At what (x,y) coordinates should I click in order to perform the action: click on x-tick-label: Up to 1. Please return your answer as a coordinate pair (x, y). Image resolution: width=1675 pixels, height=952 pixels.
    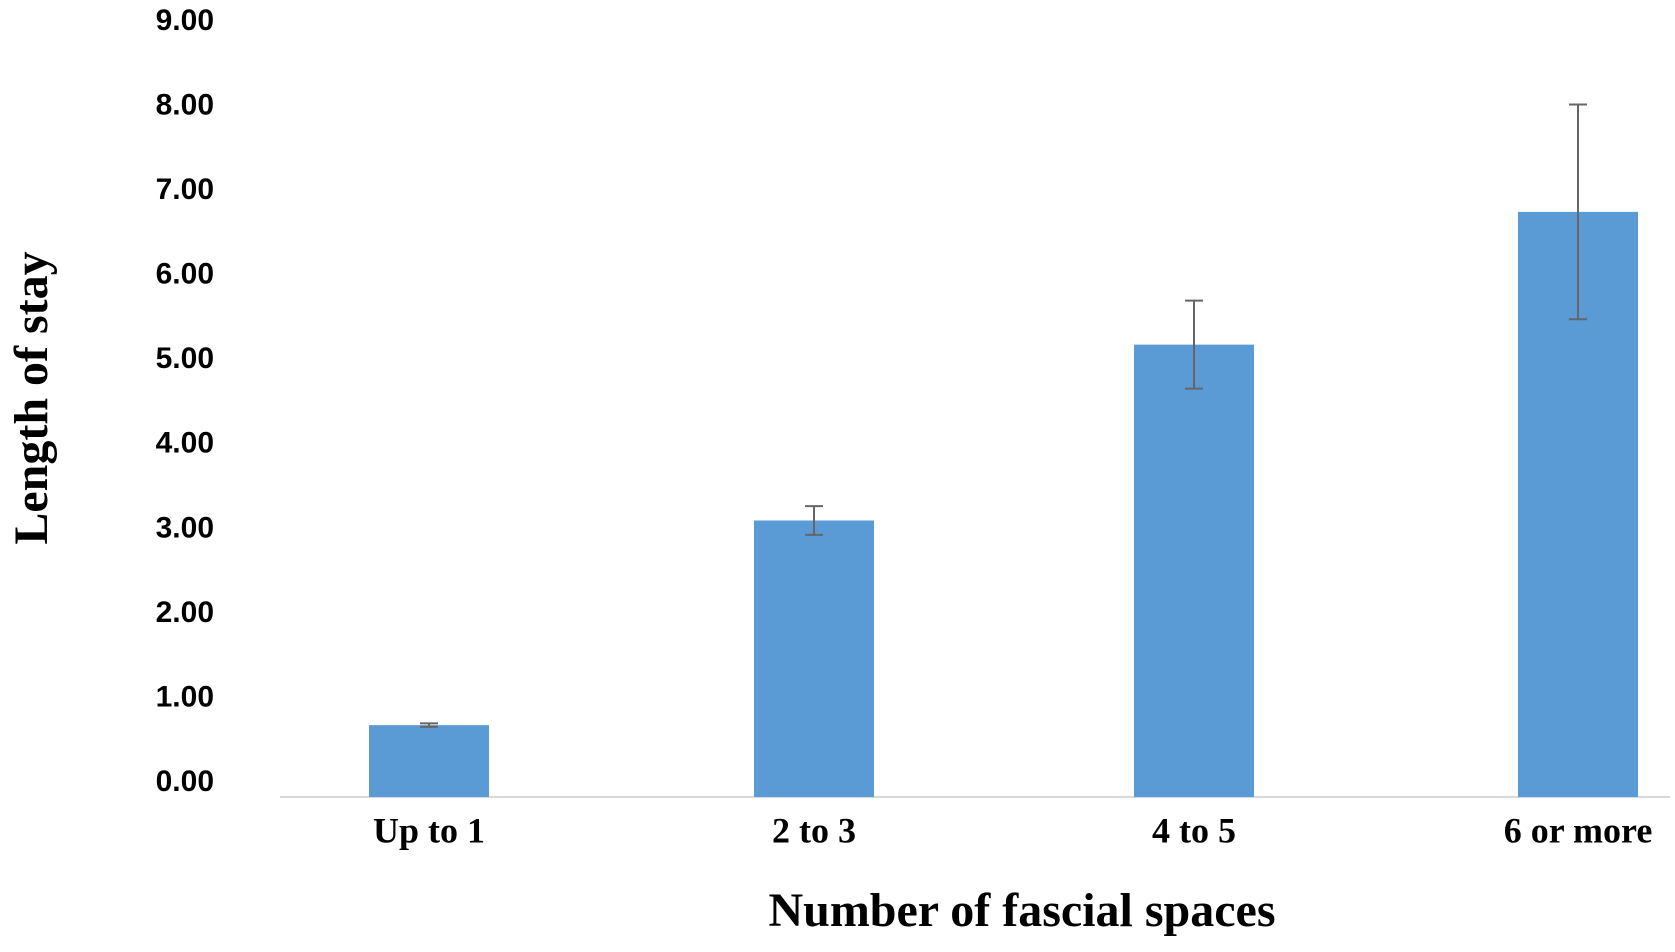
    Looking at the image, I should click on (429, 830).